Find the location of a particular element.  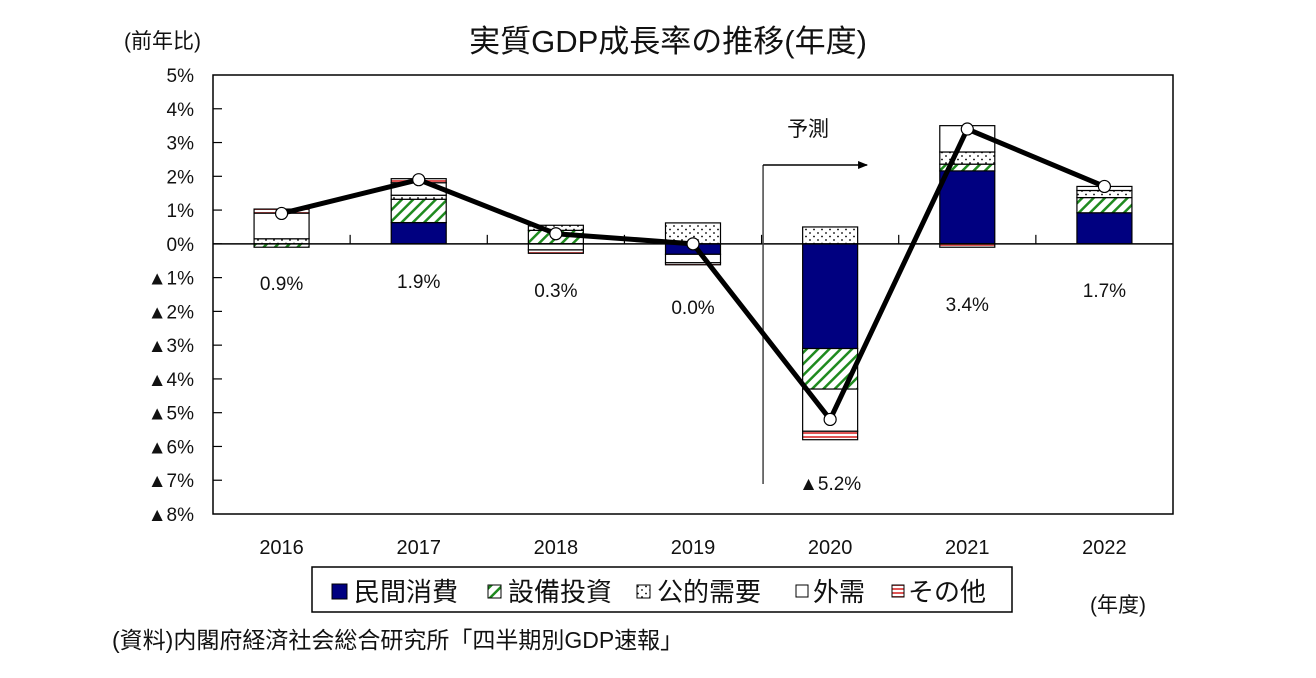

value-label-2021: 3.4% is located at coordinates (967, 305).